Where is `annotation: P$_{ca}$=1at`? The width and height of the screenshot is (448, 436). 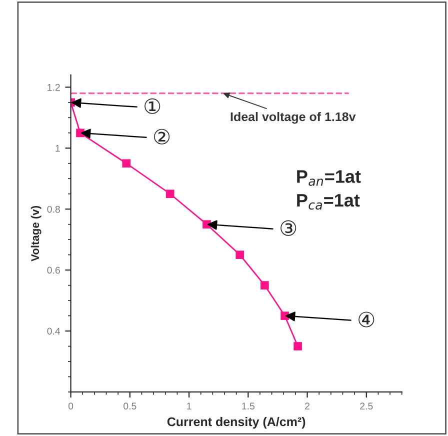
annotation: P$_{ca}$=1at is located at coordinates (328, 202).